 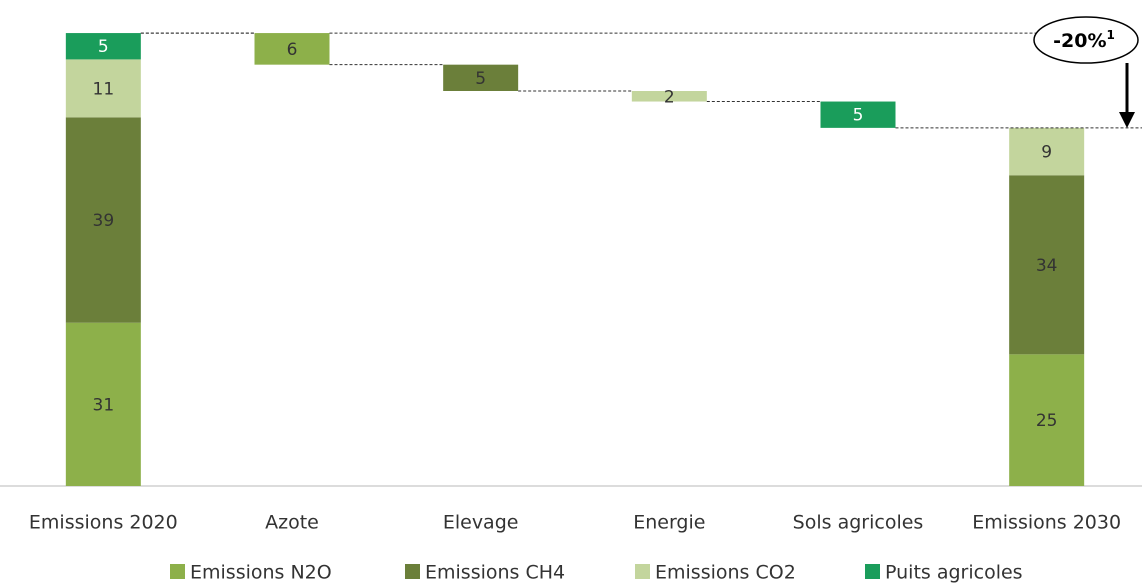 I want to click on data-label: 9, so click(x=1046, y=153).